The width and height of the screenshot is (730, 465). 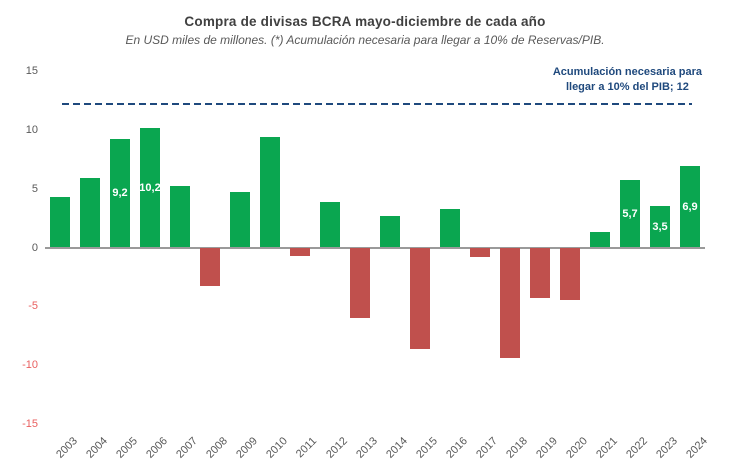 I want to click on x-tick-2008: 2008, so click(x=216, y=448).